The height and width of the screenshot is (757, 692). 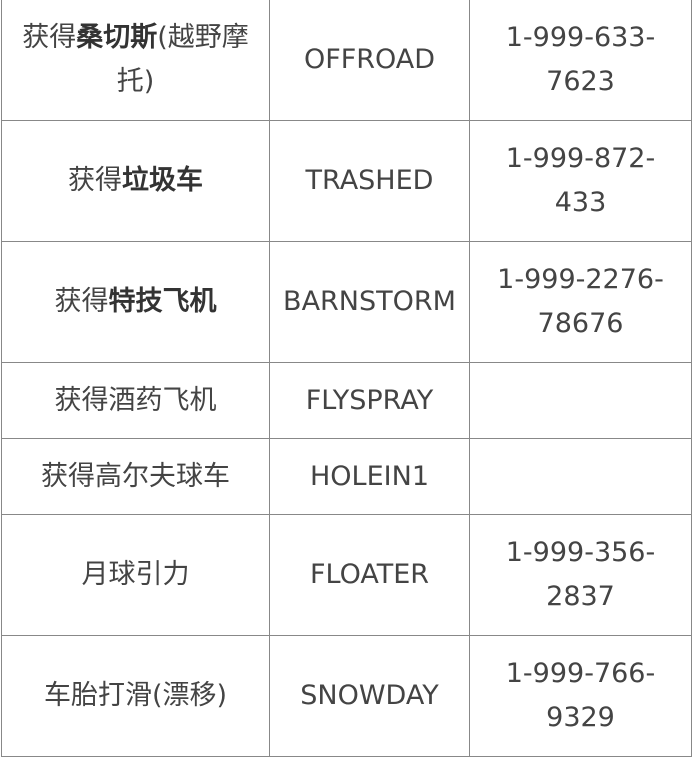 What do you see at coordinates (580, 181) in the screenshot?
I see `phone-cell: 1-999-872-433` at bounding box center [580, 181].